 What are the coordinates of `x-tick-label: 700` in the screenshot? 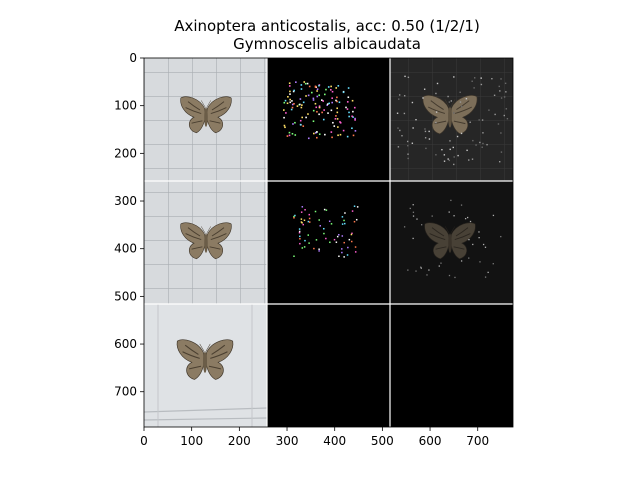 It's located at (477, 441).